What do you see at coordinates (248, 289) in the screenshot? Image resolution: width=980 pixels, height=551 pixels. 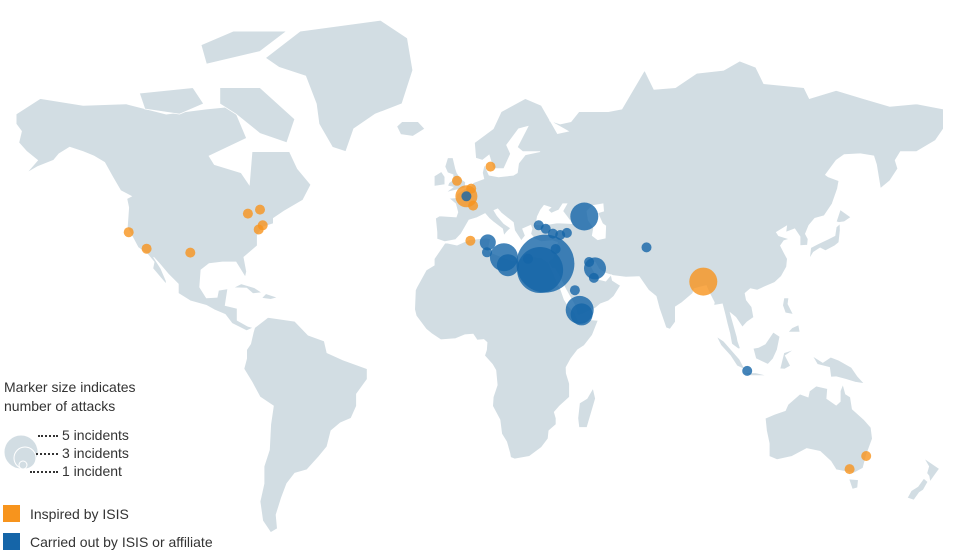 I see `landmass-cuba` at bounding box center [248, 289].